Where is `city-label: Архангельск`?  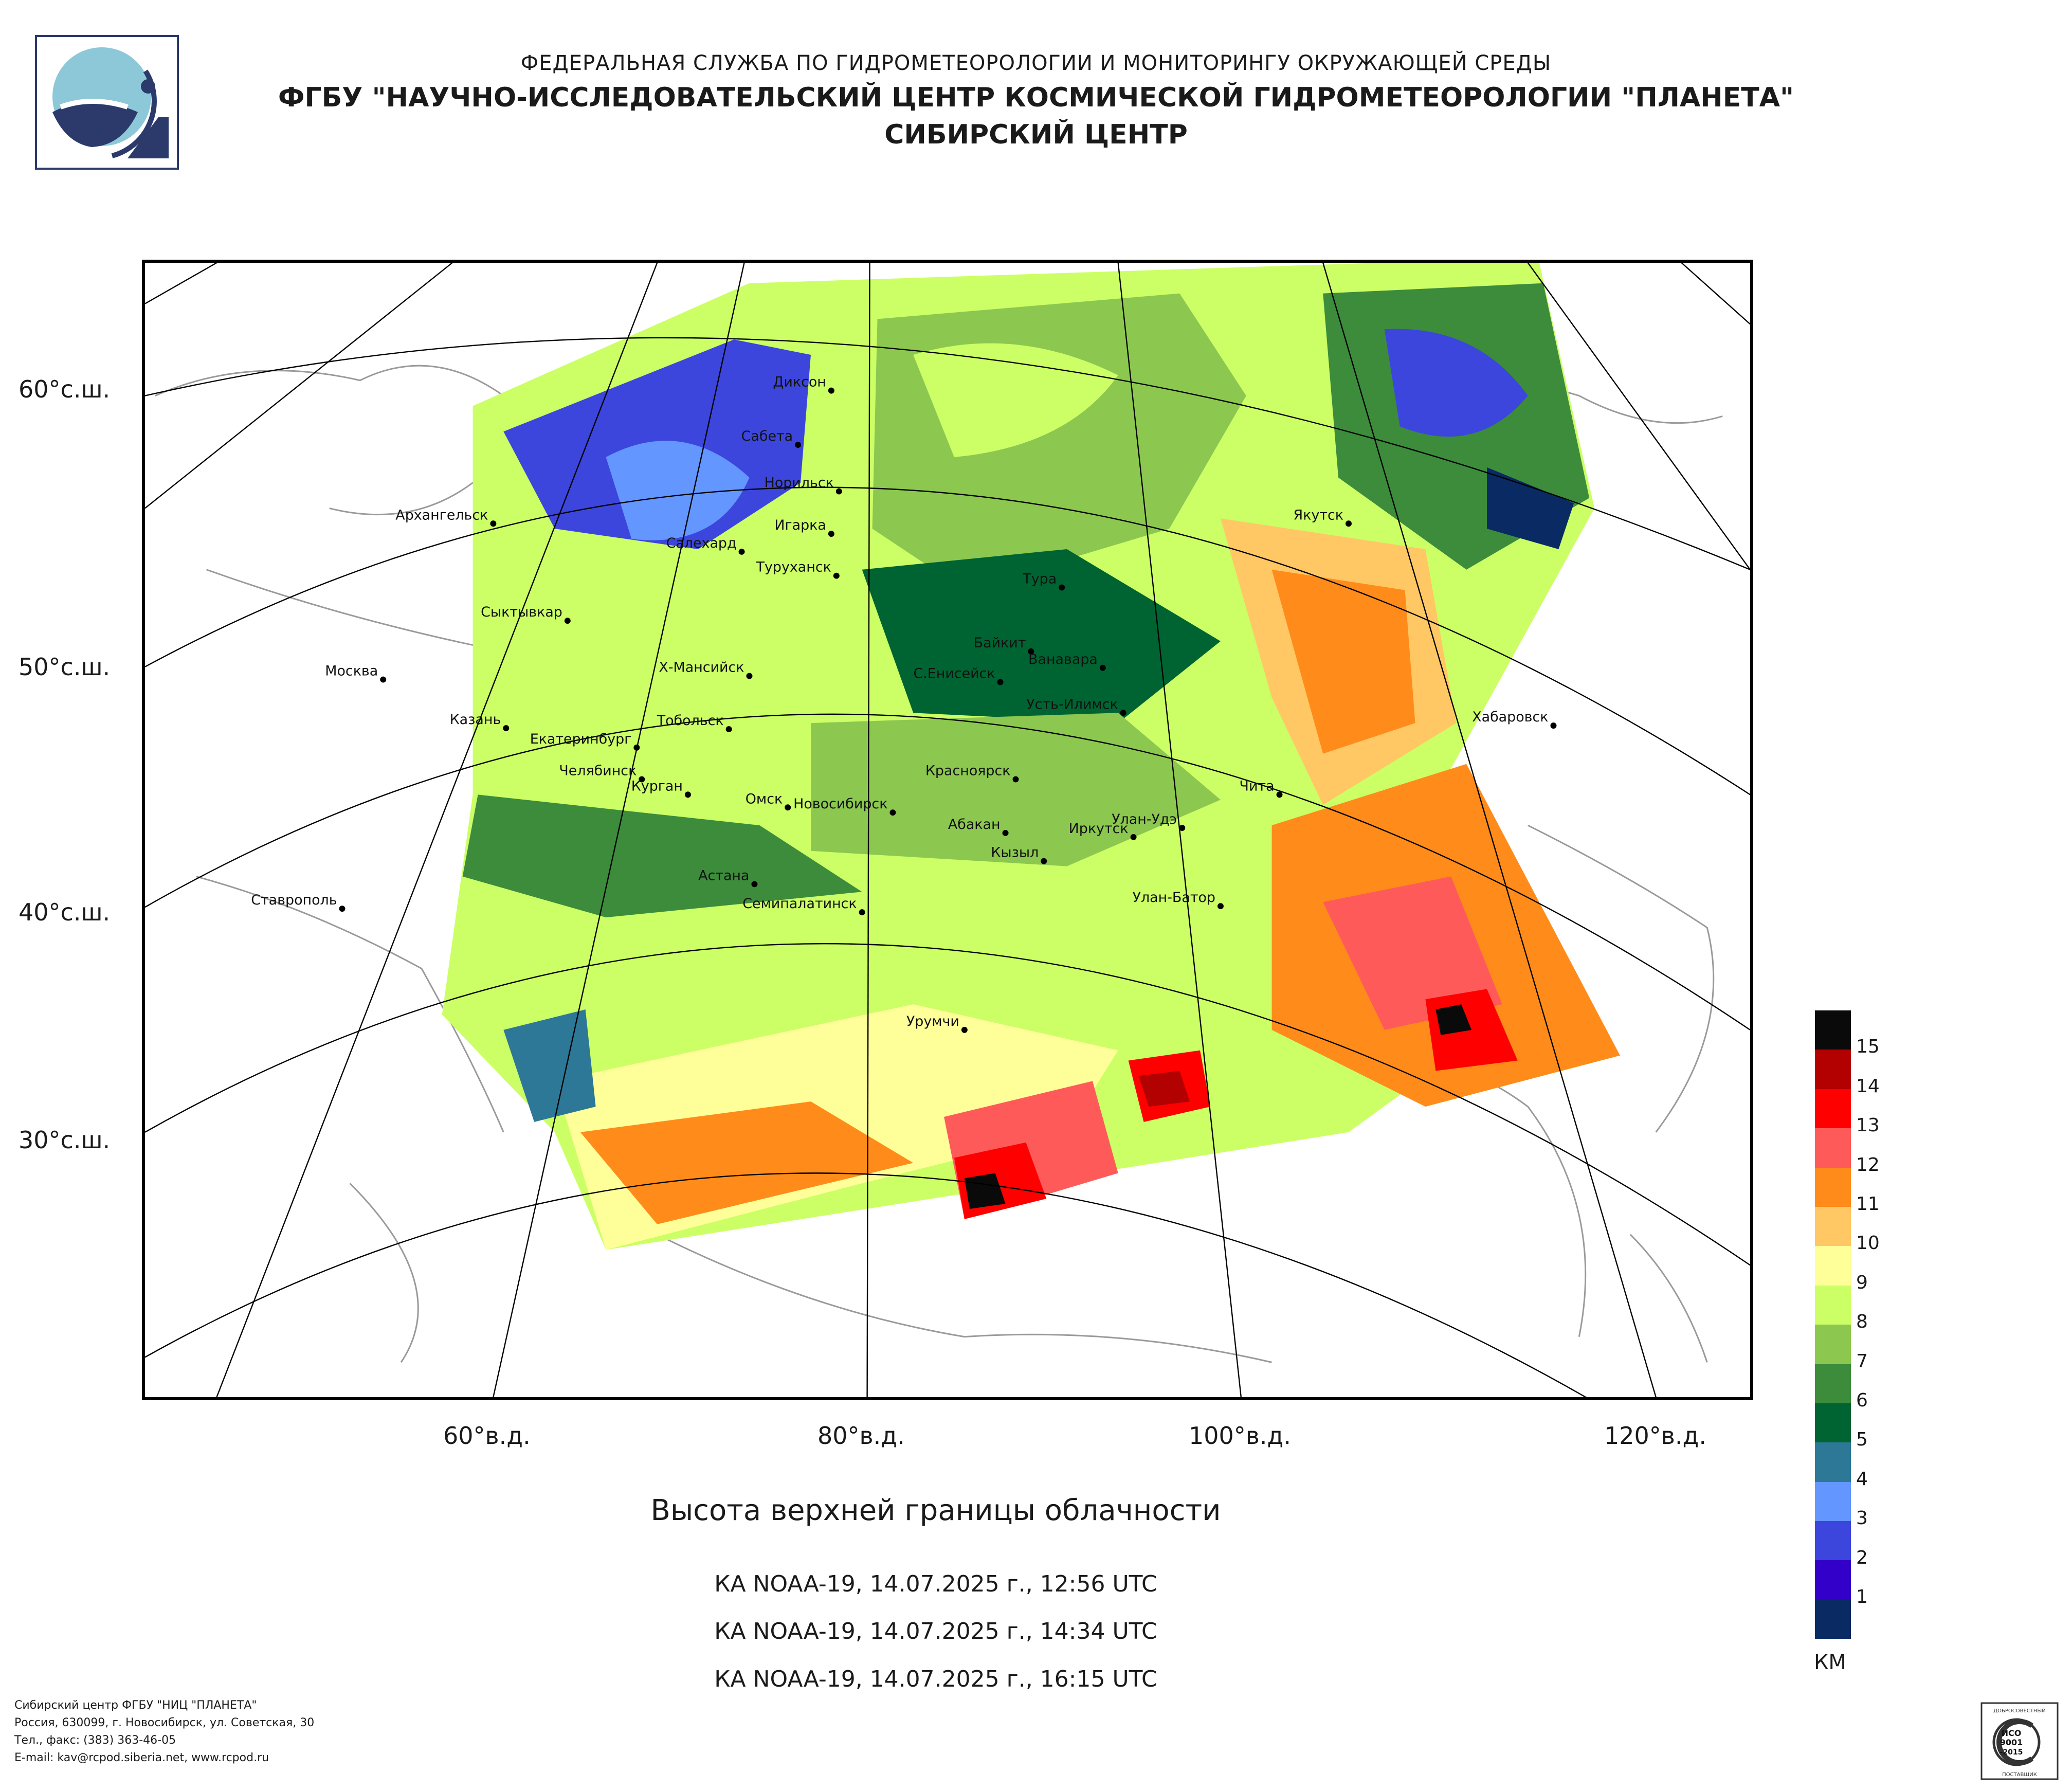 city-label: Архангельск is located at coordinates (441, 515).